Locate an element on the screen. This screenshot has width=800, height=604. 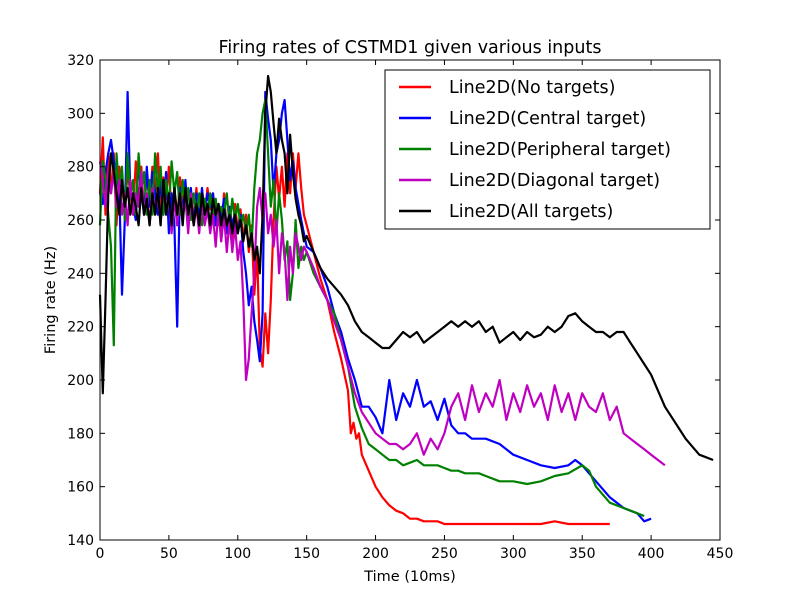
legend-label-5: Line2D(All targets) is located at coordinates (531, 212).